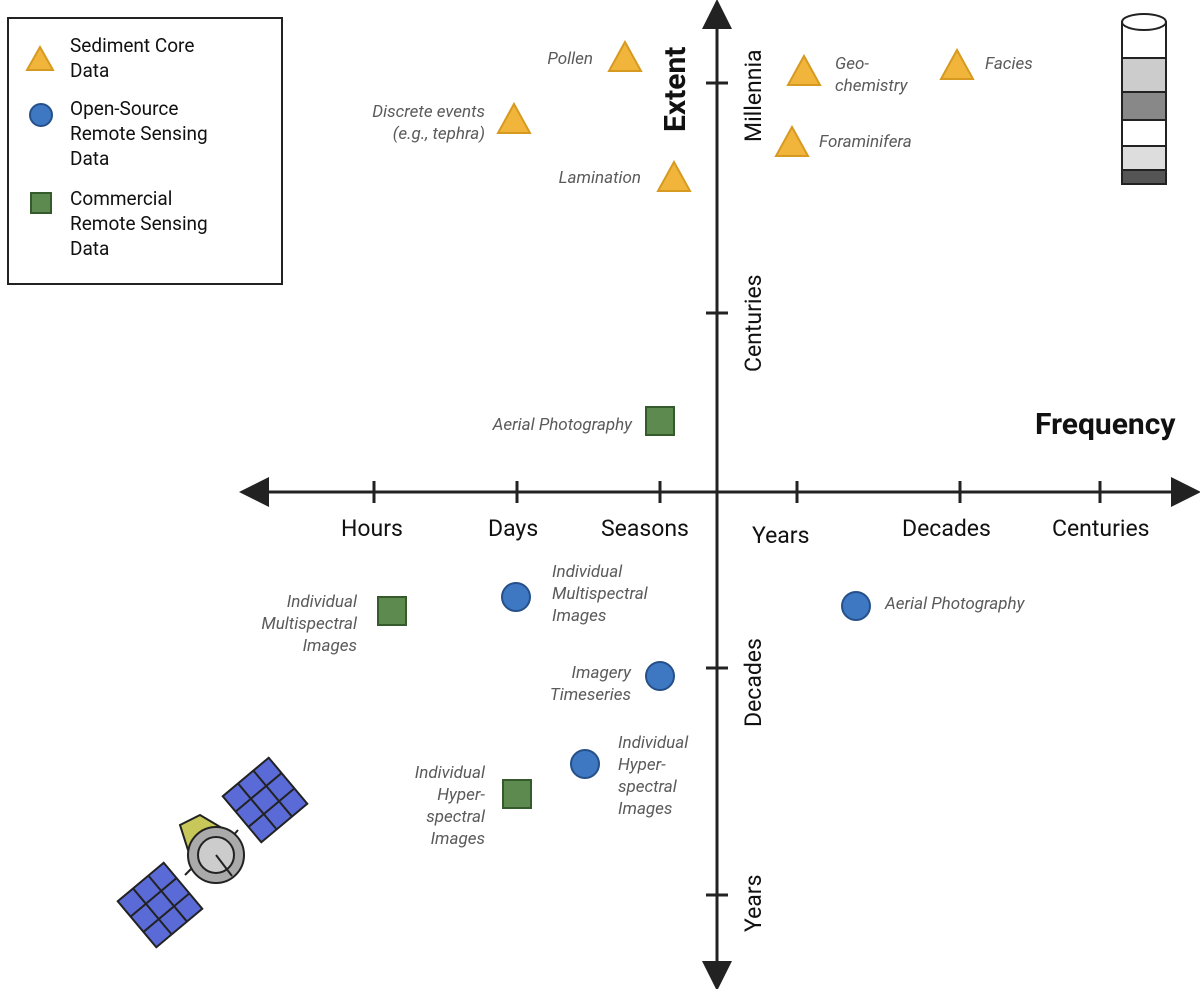 The height and width of the screenshot is (989, 1200). What do you see at coordinates (428, 123) in the screenshot?
I see `point-label: Discrete events (e.g., tephra)` at bounding box center [428, 123].